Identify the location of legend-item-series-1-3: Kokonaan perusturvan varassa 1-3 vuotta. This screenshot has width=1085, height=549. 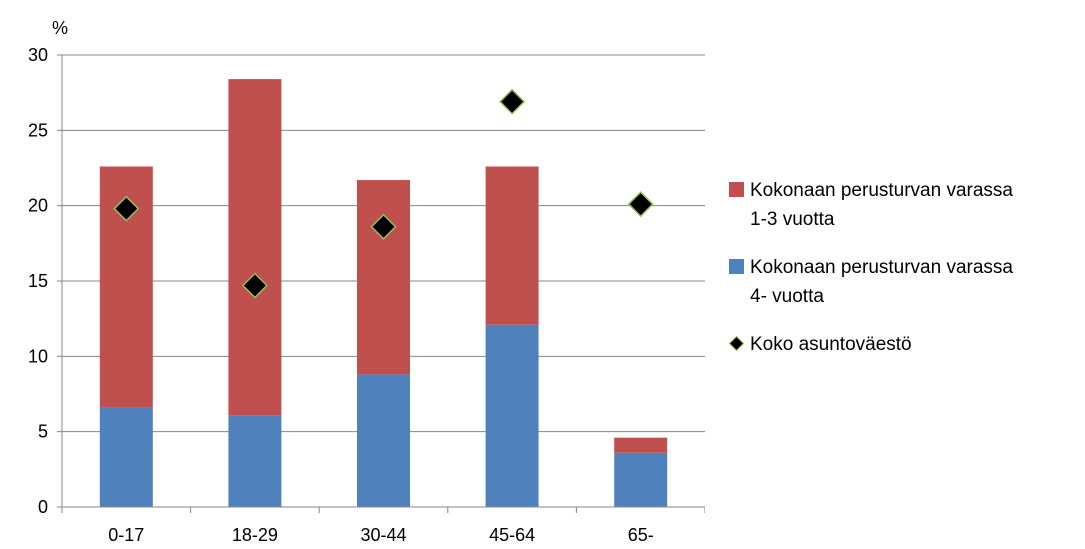
(869, 205).